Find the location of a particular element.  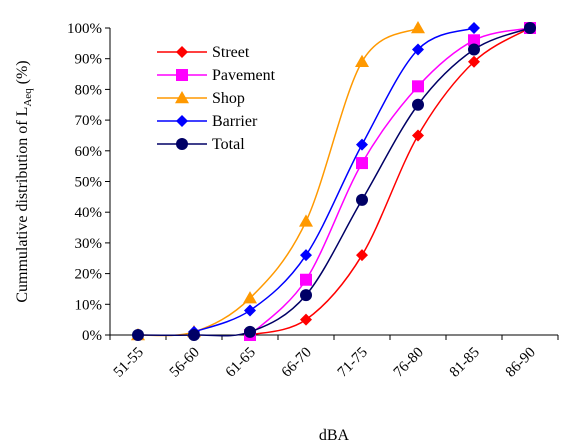

legend-label: Shop is located at coordinates (228, 98).